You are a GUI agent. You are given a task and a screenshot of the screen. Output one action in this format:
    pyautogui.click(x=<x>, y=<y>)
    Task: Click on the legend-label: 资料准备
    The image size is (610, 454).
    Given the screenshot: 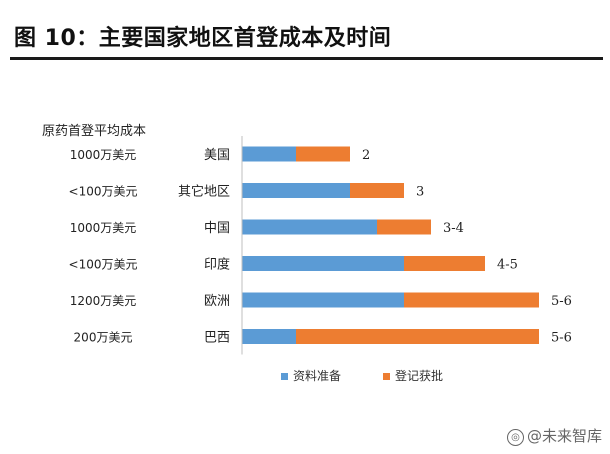 What is the action you would take?
    pyautogui.click(x=317, y=376)
    